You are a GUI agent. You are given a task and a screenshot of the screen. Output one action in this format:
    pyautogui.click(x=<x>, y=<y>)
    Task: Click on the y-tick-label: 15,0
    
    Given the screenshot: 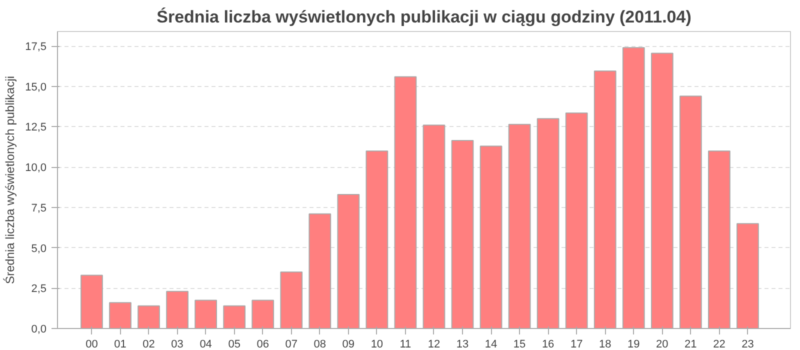 What is the action you would take?
    pyautogui.click(x=36, y=87)
    